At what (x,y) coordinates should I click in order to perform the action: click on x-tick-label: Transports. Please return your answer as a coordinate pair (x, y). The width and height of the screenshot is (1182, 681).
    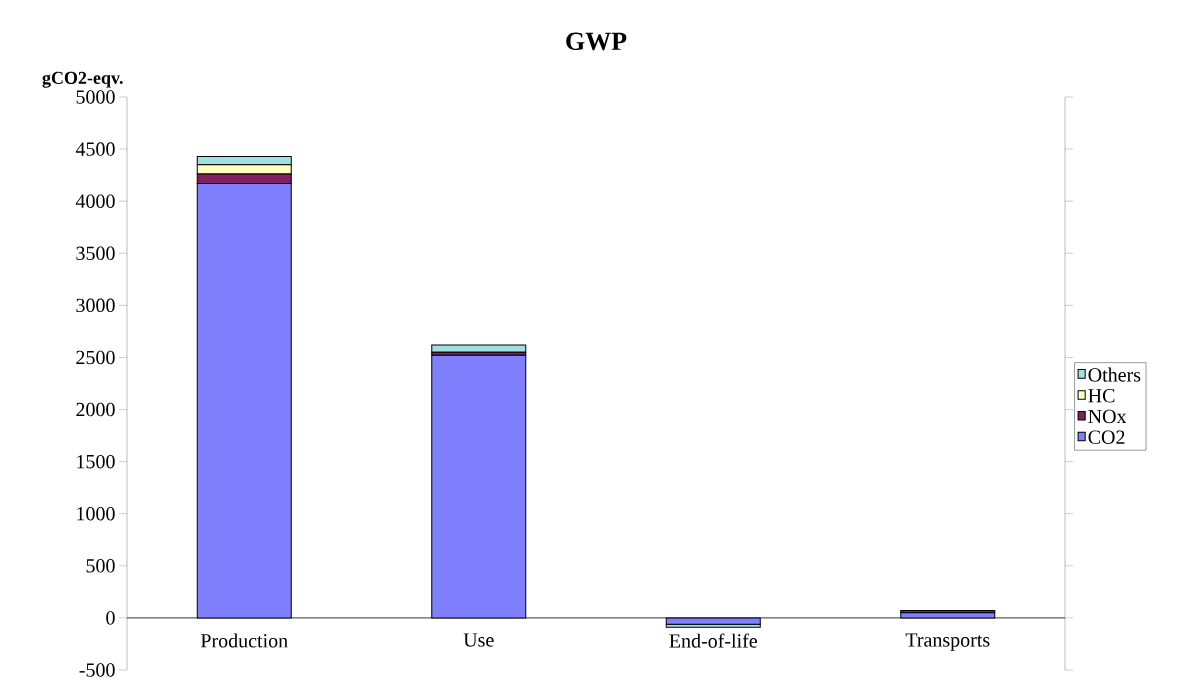
    Looking at the image, I should click on (947, 642).